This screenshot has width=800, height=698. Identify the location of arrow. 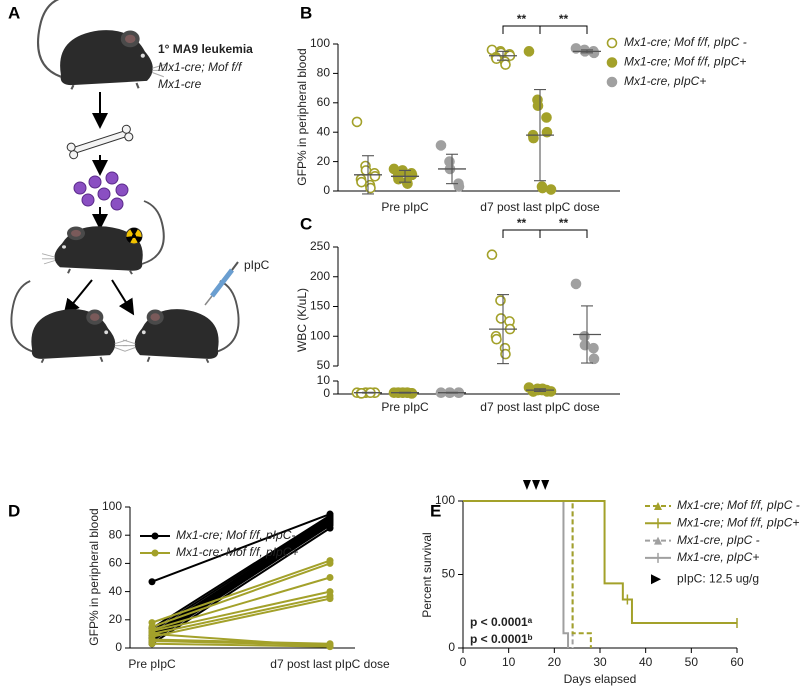
(78, 297).